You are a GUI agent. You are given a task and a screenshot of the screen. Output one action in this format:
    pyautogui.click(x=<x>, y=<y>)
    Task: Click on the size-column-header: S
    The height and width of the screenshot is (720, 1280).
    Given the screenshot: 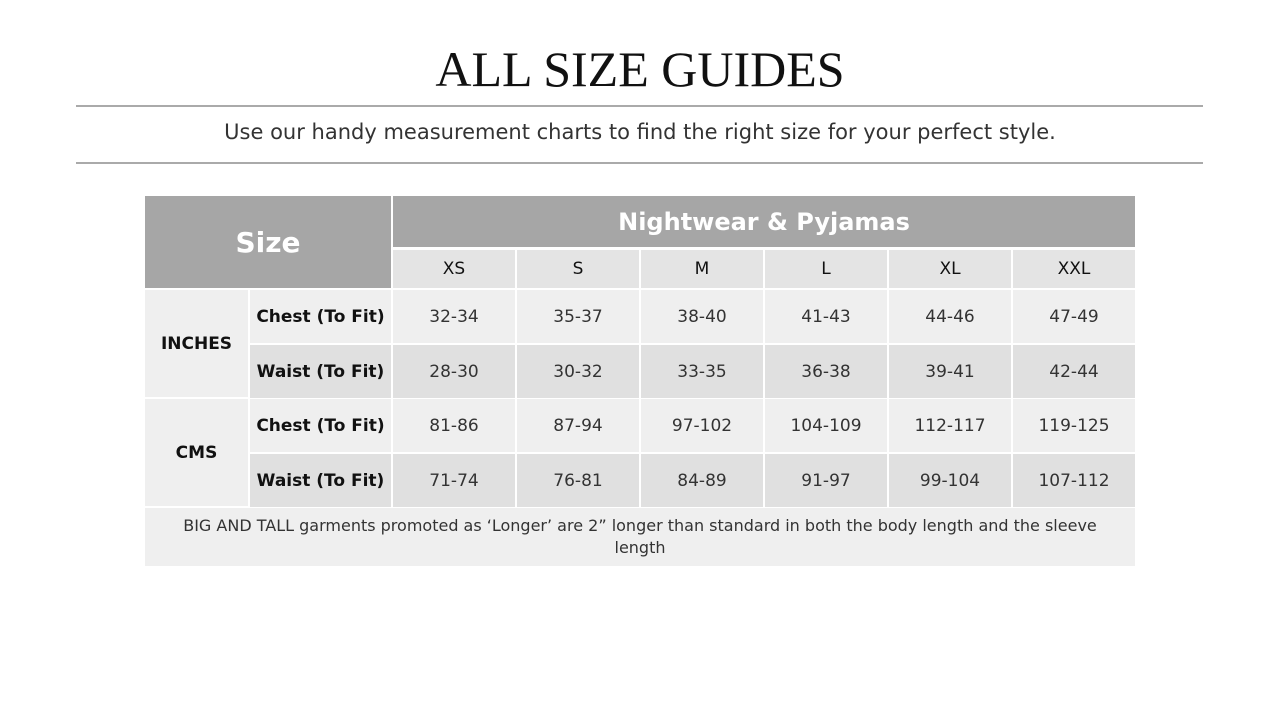 What is the action you would take?
    pyautogui.click(x=578, y=269)
    